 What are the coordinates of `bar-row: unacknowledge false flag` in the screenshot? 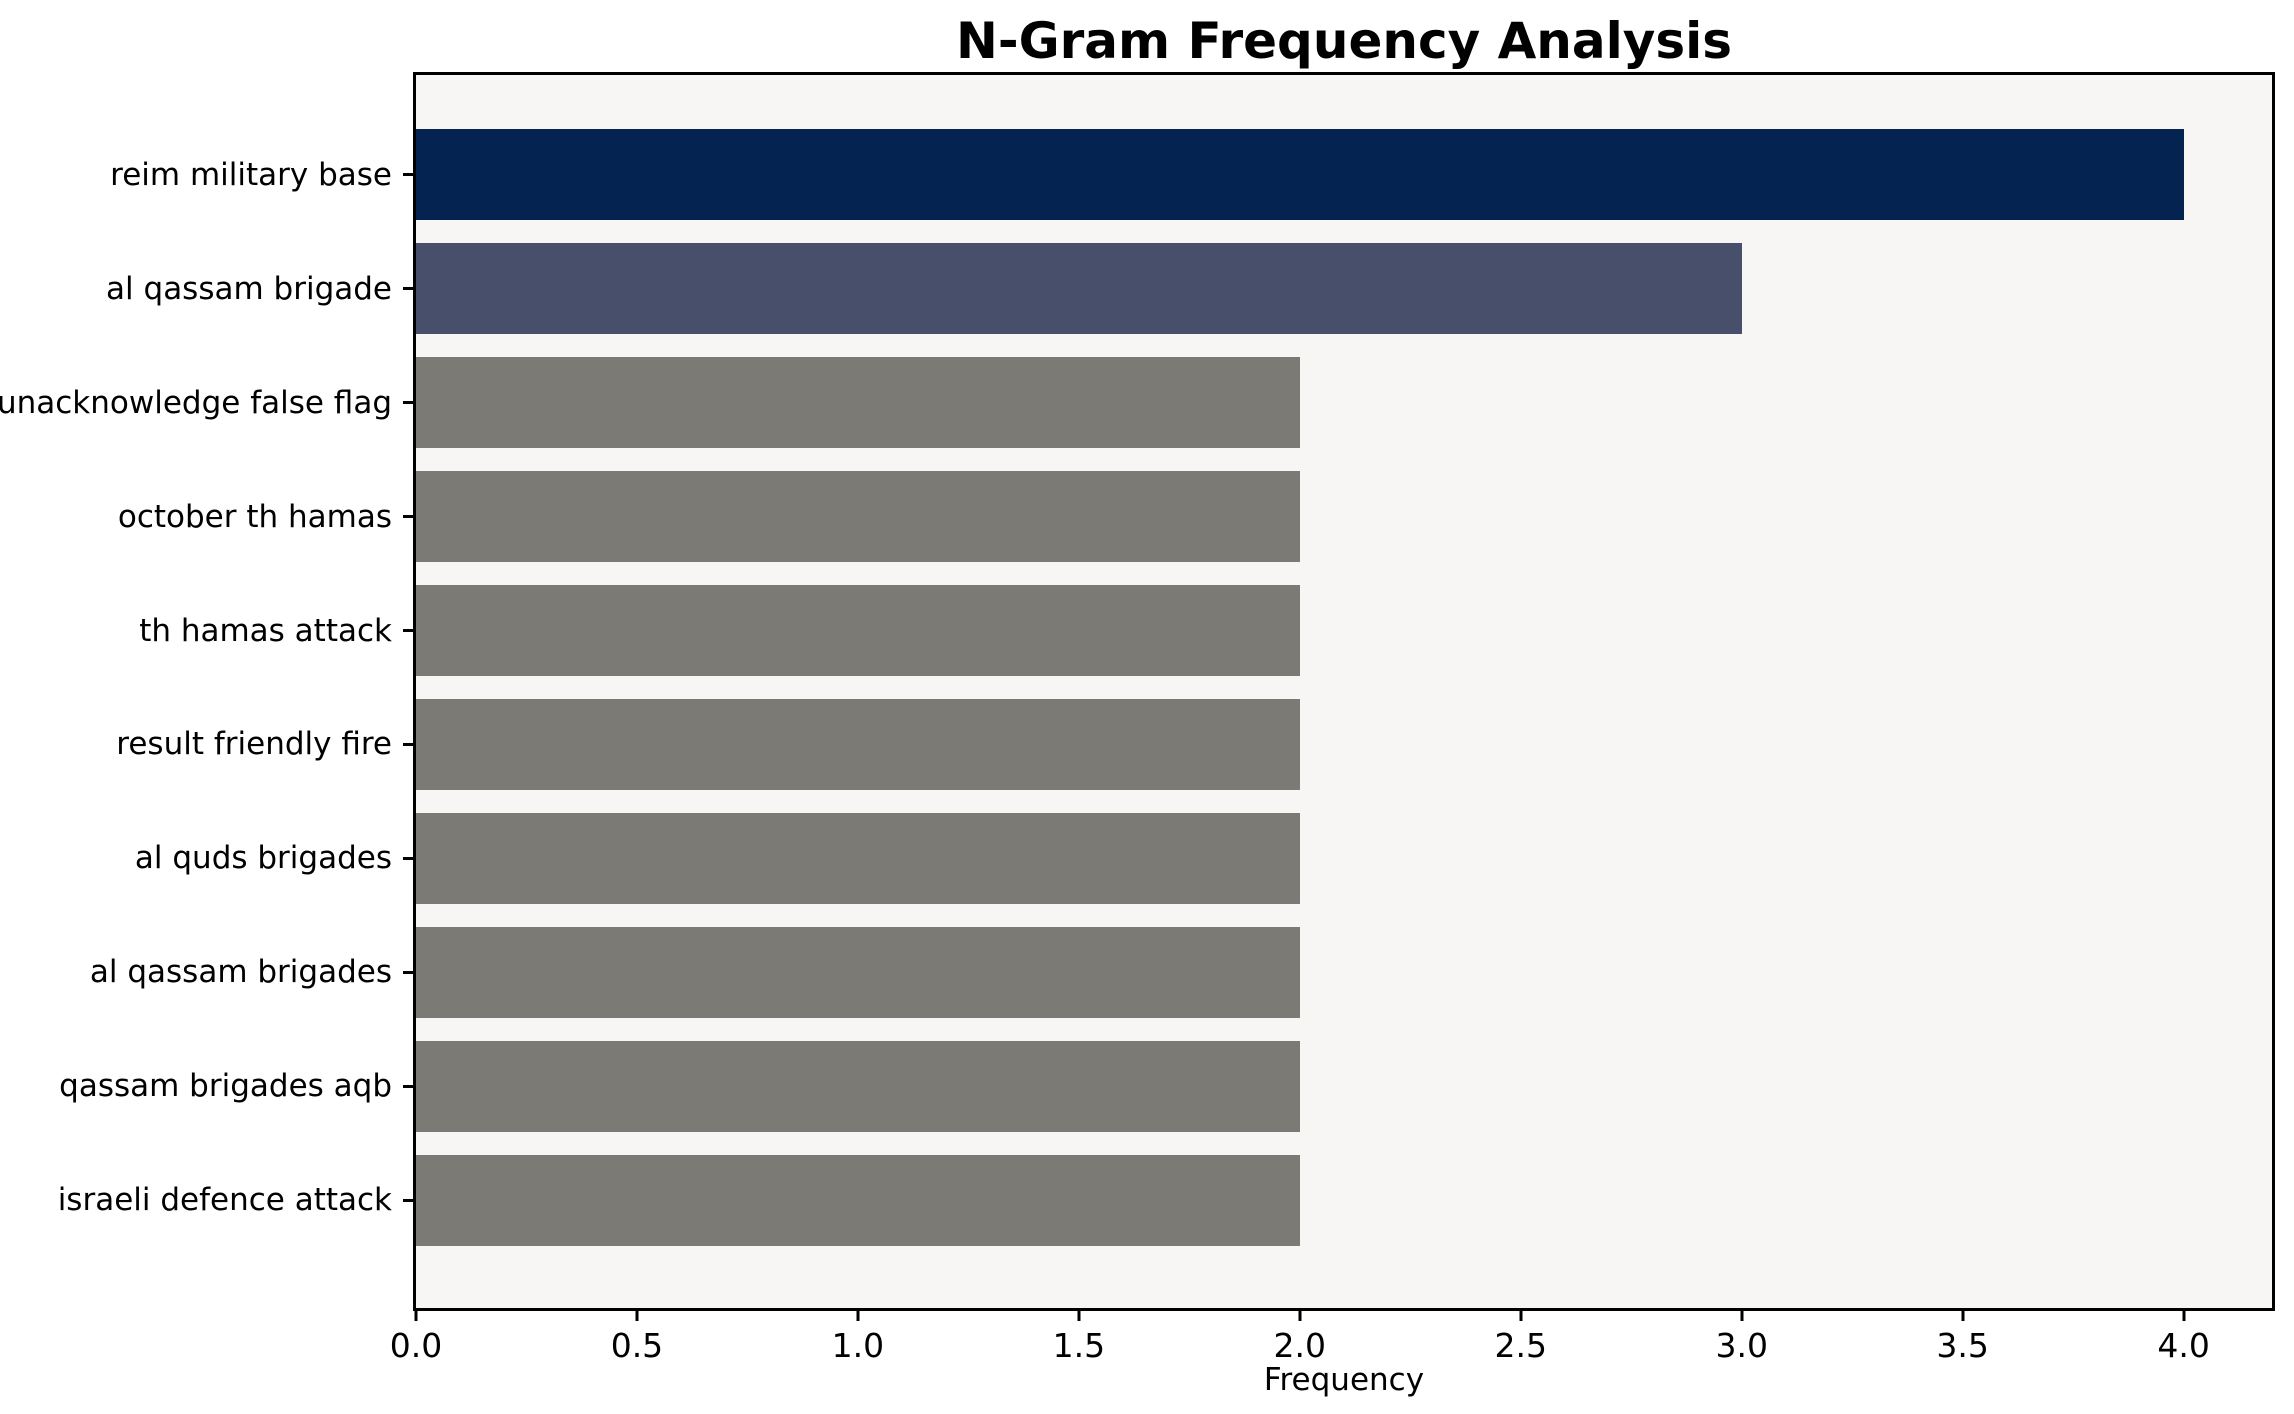 It's located at (1136, 403).